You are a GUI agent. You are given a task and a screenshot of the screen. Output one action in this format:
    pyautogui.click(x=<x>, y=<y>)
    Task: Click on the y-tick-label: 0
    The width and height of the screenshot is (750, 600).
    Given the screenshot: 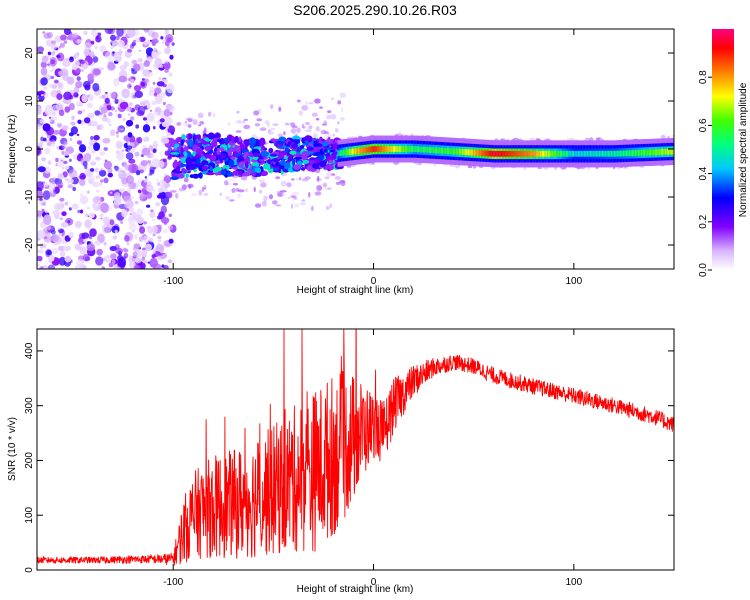 What is the action you would take?
    pyautogui.click(x=29, y=149)
    